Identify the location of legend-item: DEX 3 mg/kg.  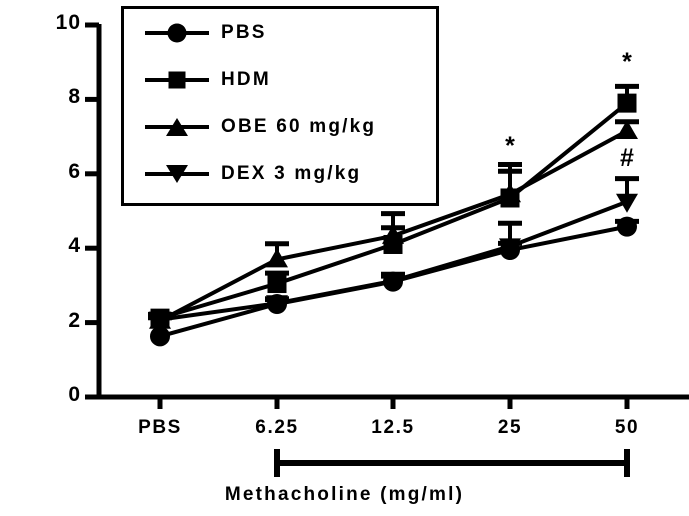
(253, 174).